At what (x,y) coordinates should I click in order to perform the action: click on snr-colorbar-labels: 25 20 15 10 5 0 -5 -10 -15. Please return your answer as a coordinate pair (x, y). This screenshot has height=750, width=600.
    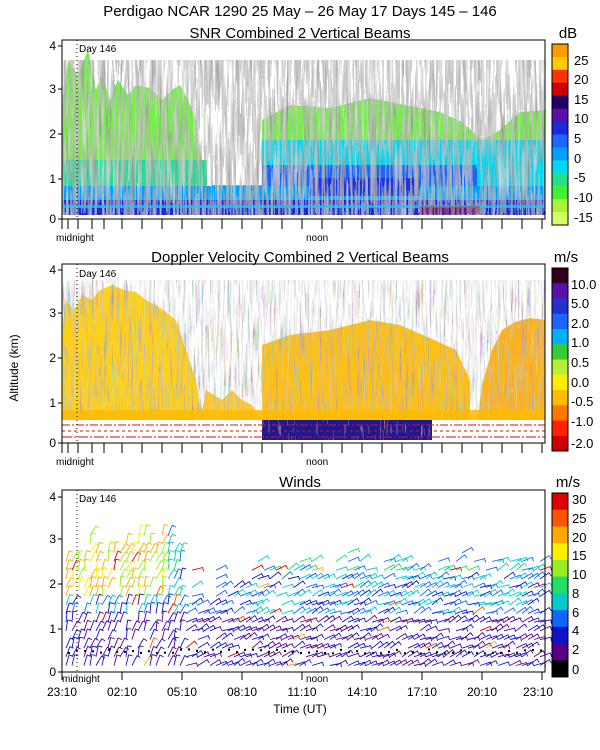
    Looking at the image, I should click on (583, 139).